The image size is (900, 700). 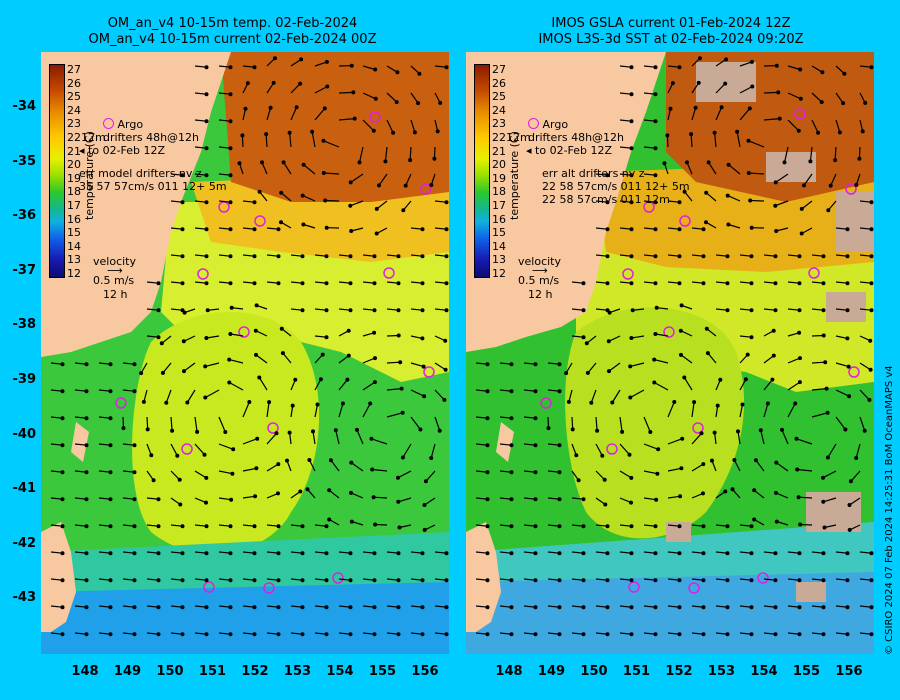 What do you see at coordinates (499, 273) in the screenshot?
I see `colorbar-tick-label: 12` at bounding box center [499, 273].